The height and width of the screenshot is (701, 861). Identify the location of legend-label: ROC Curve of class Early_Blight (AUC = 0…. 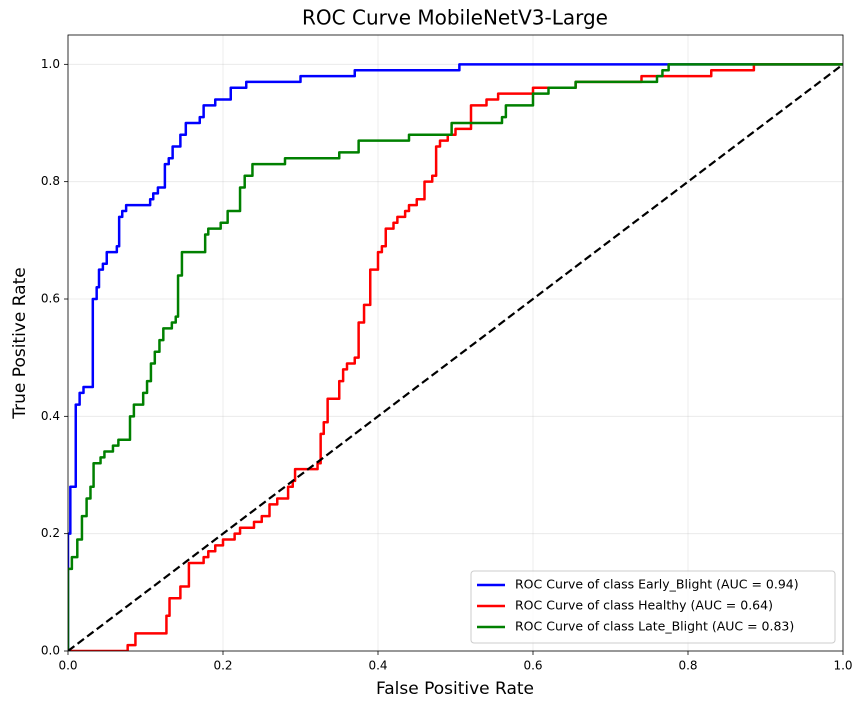
(657, 584).